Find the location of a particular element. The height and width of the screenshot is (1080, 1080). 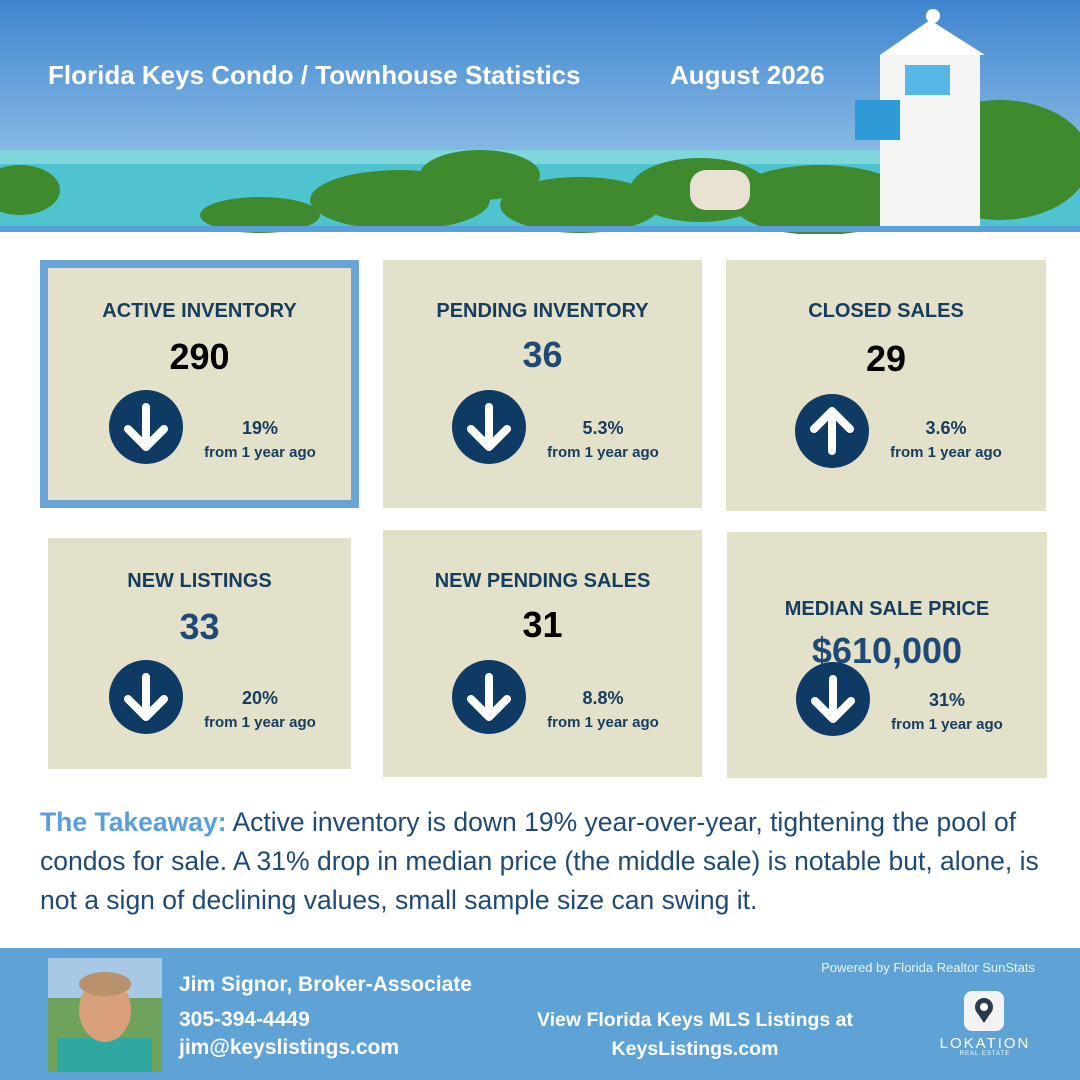

takeaway-label: The Takeaway: is located at coordinates (133, 822).